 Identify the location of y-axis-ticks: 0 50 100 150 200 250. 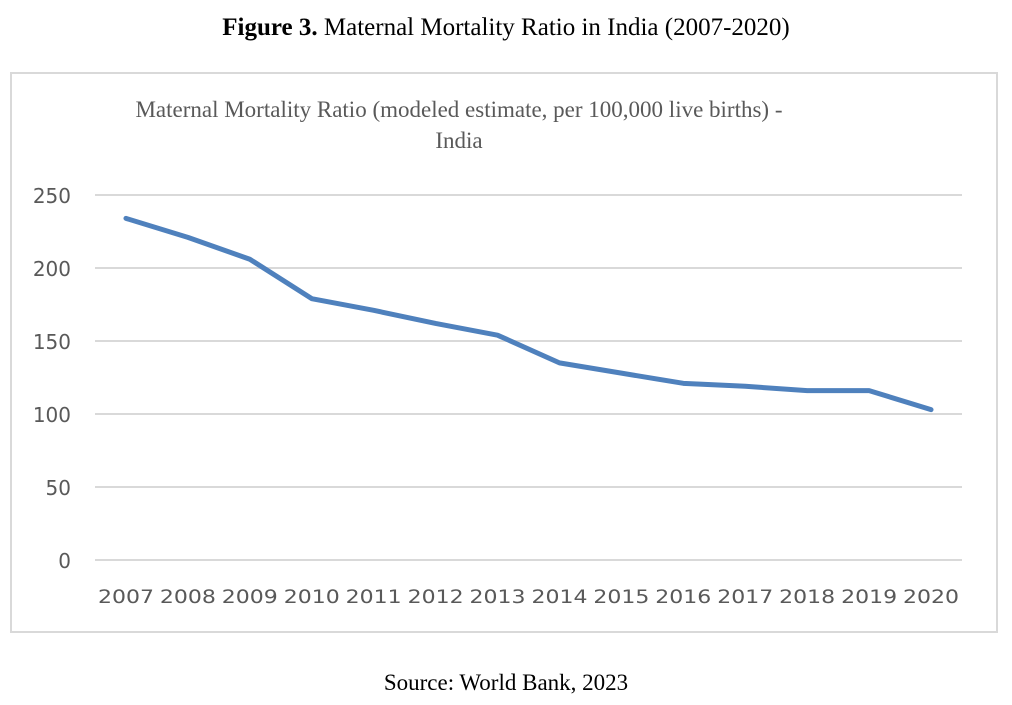
(52, 378).